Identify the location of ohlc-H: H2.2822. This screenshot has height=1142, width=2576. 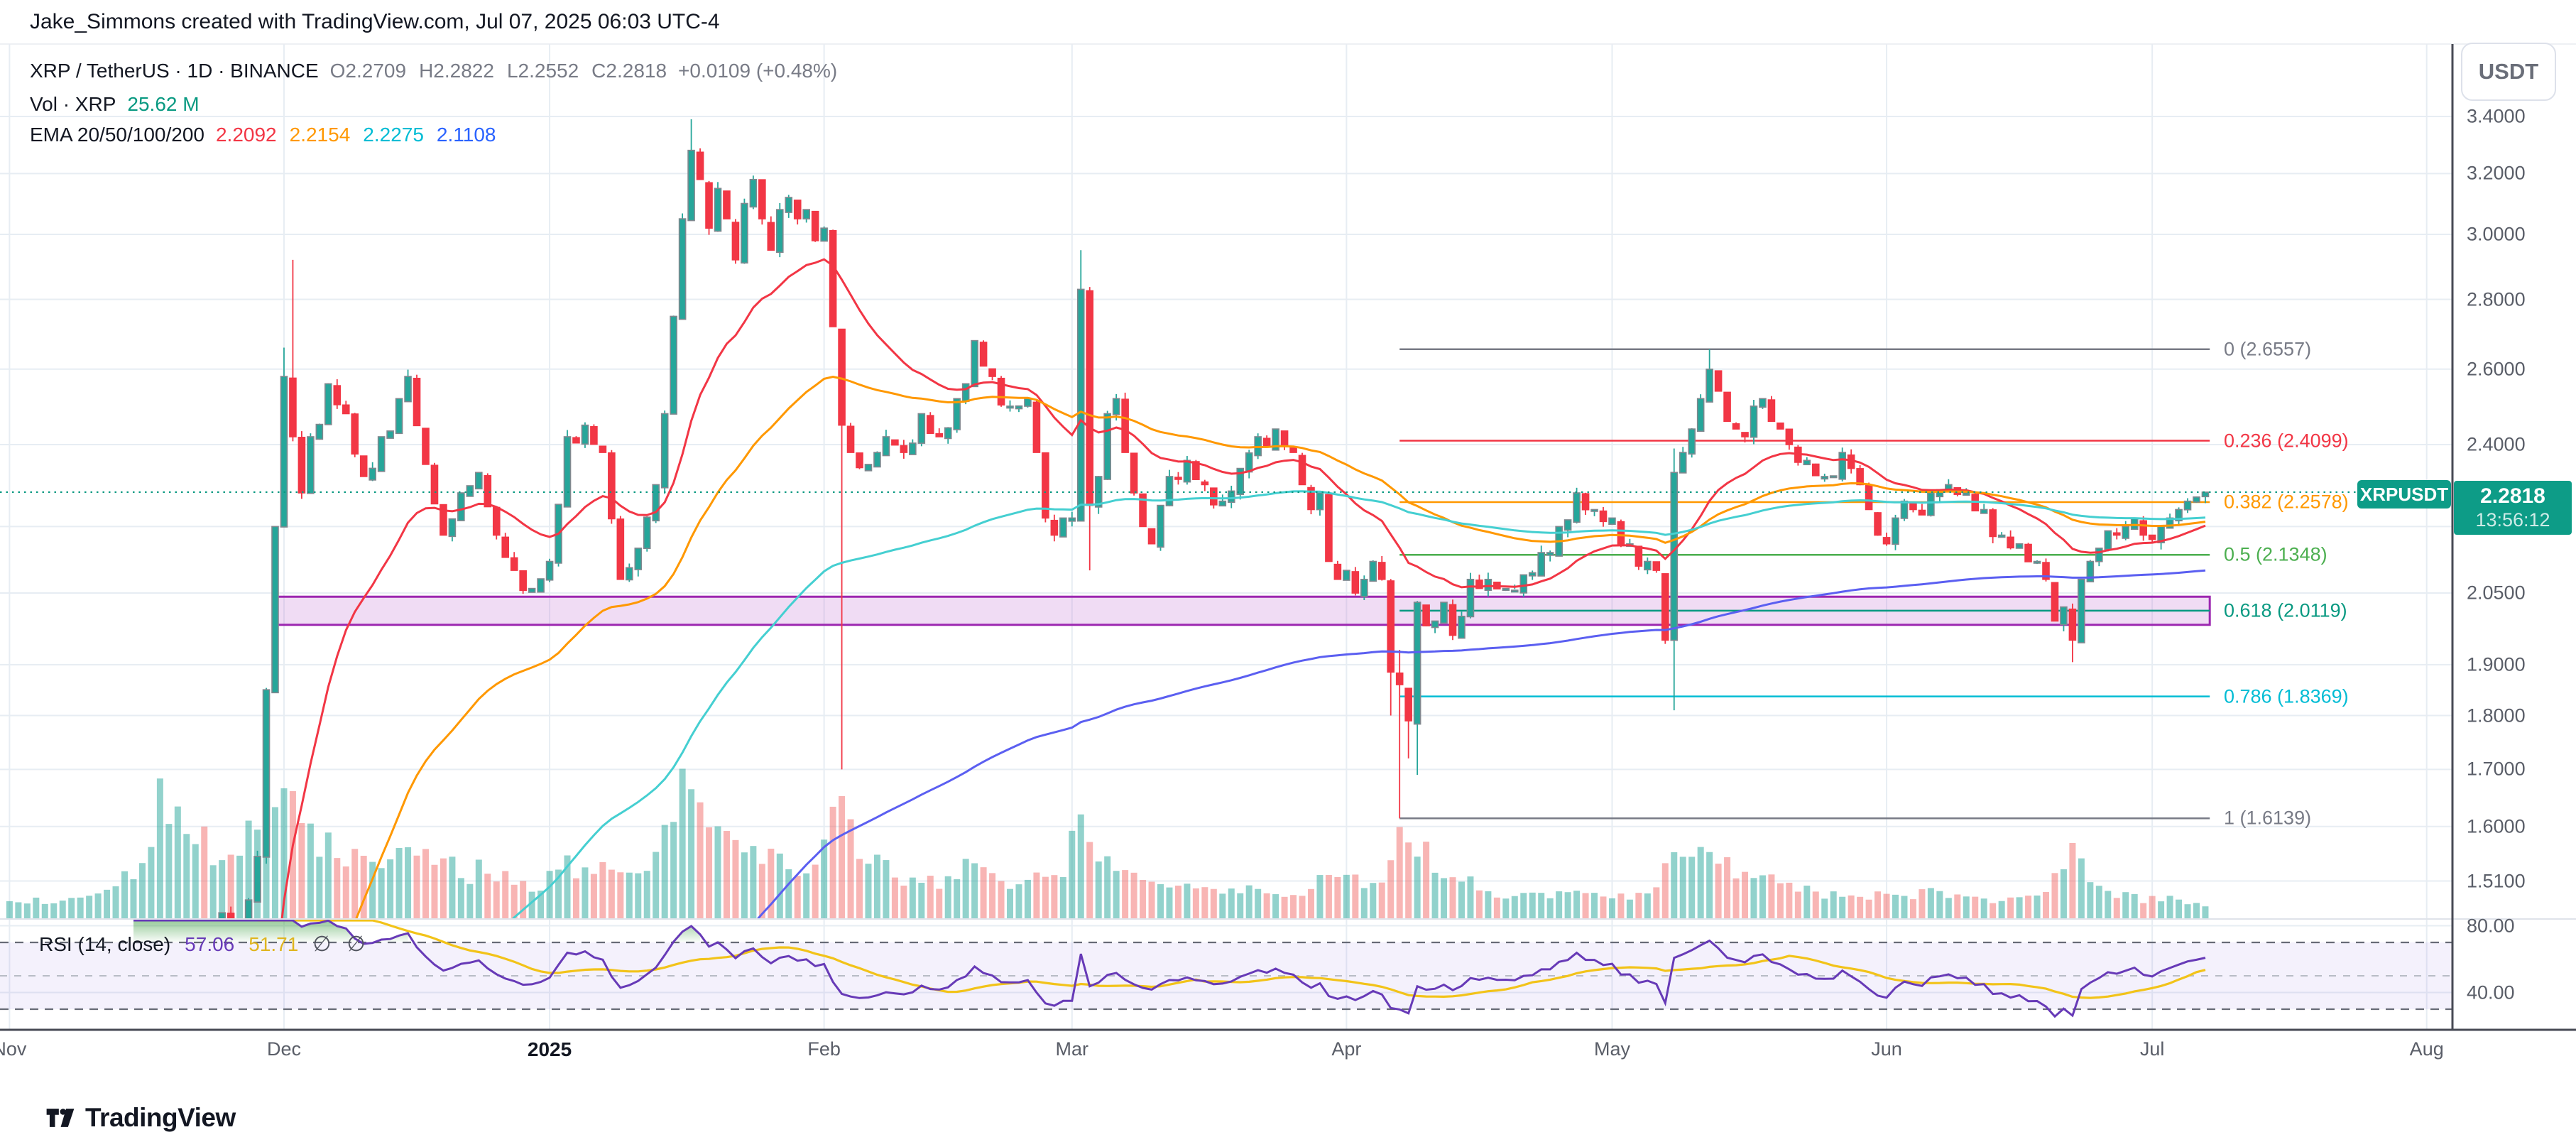
(456, 71).